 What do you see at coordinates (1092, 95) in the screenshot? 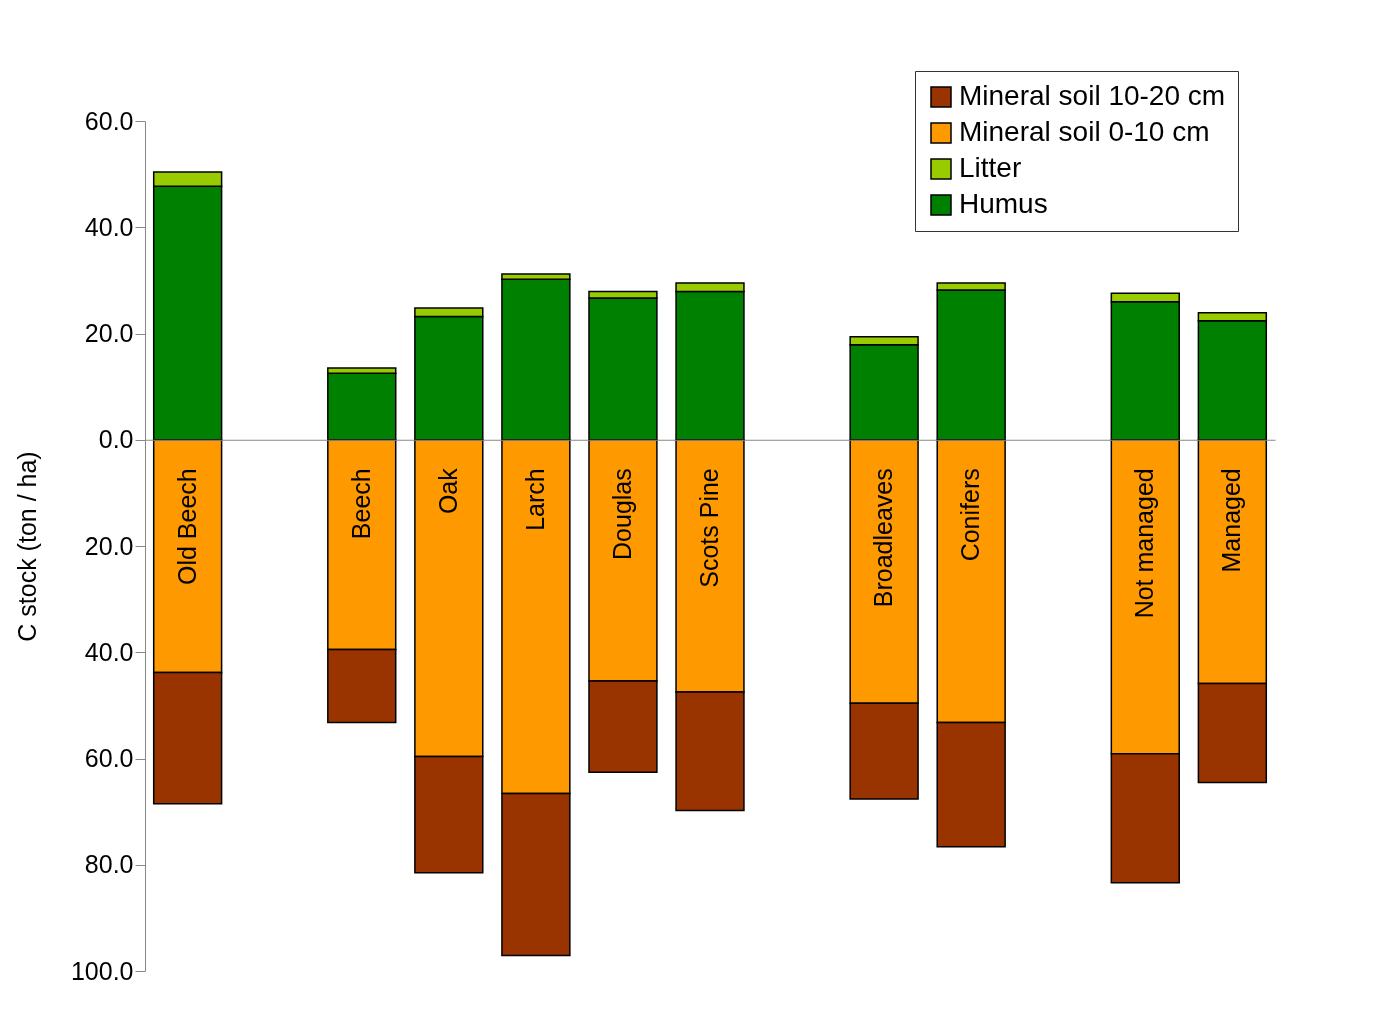
I see `legend-label: Mineral soil 10-20 cm` at bounding box center [1092, 95].